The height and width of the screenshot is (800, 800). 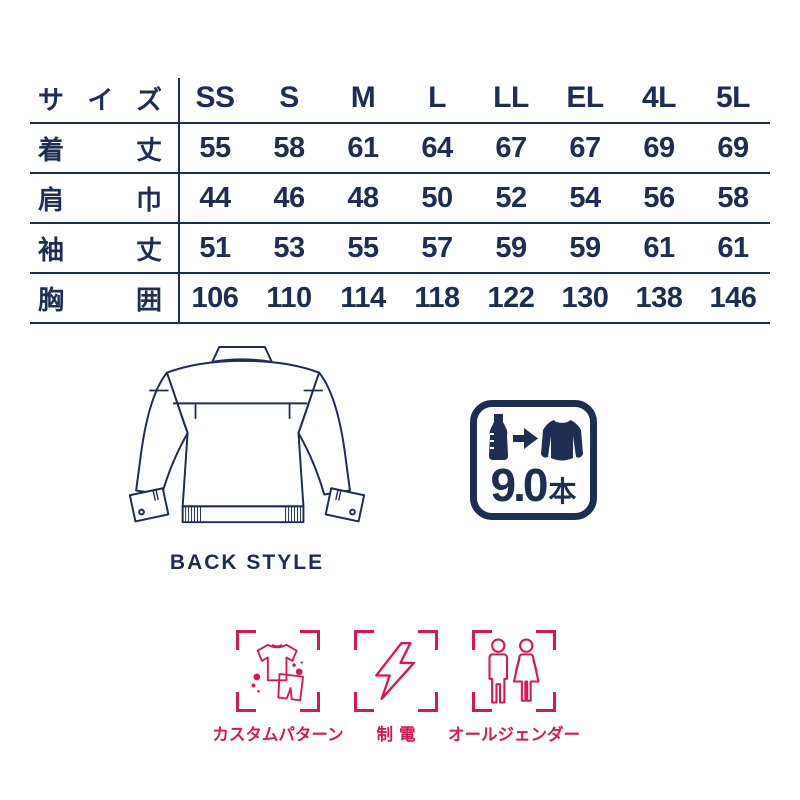 What do you see at coordinates (437, 297) in the screenshot?
I see `cell: 118` at bounding box center [437, 297].